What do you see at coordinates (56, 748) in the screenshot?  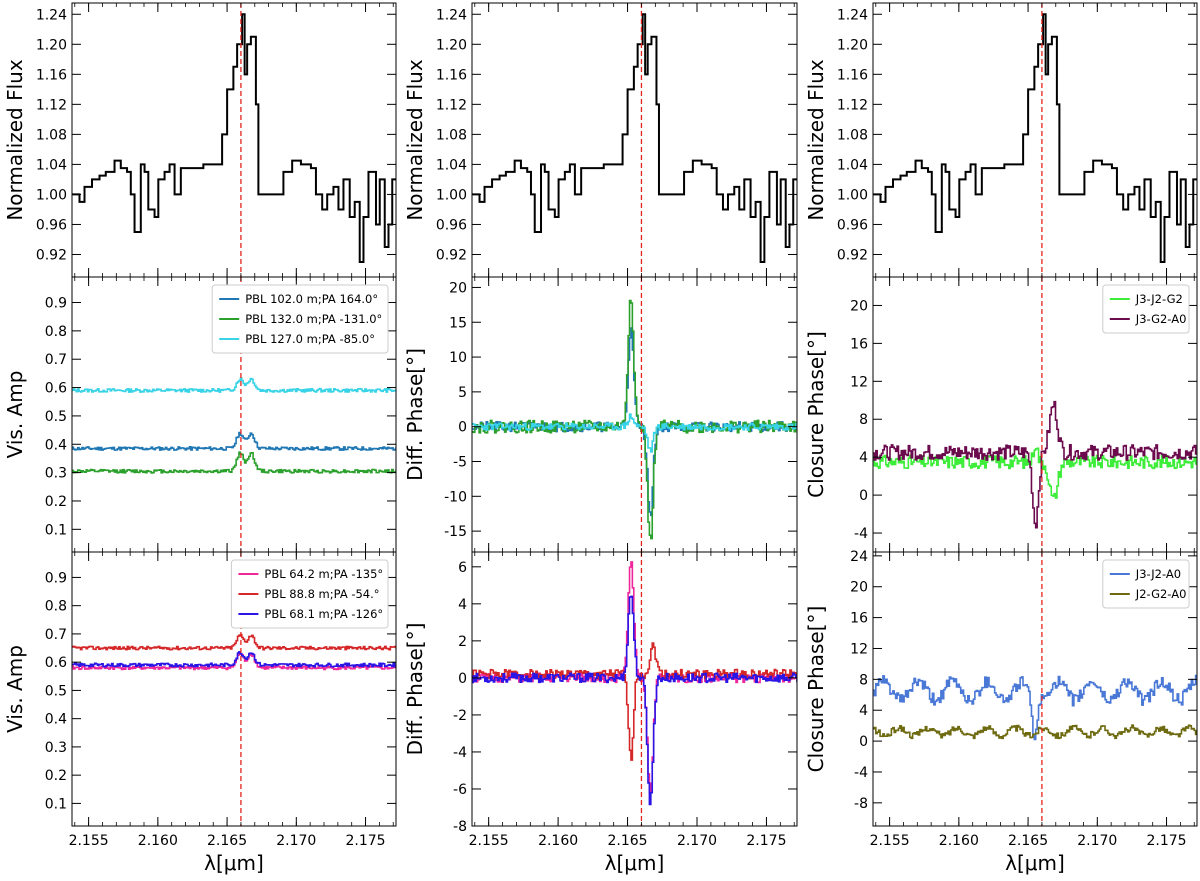 I see `ytick-label: 0.3` at bounding box center [56, 748].